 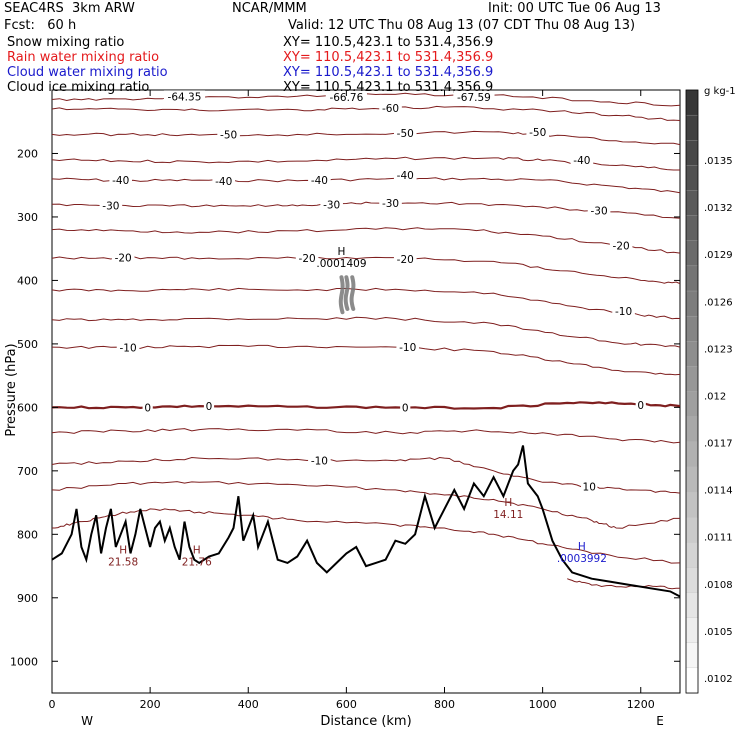 I want to click on colorbar-tick-label: .0132, so click(x=718, y=208).